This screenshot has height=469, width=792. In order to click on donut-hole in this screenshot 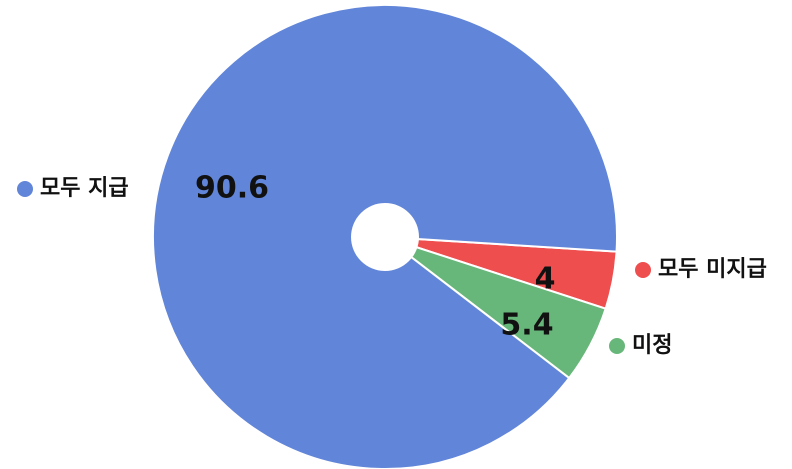, I will do `click(385, 237)`.